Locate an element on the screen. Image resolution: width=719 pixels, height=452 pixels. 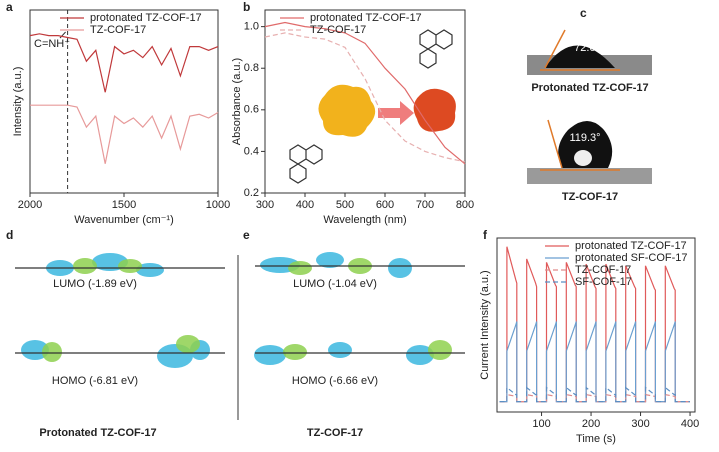
x-tick-label: 100 is located at coordinates (541, 424).